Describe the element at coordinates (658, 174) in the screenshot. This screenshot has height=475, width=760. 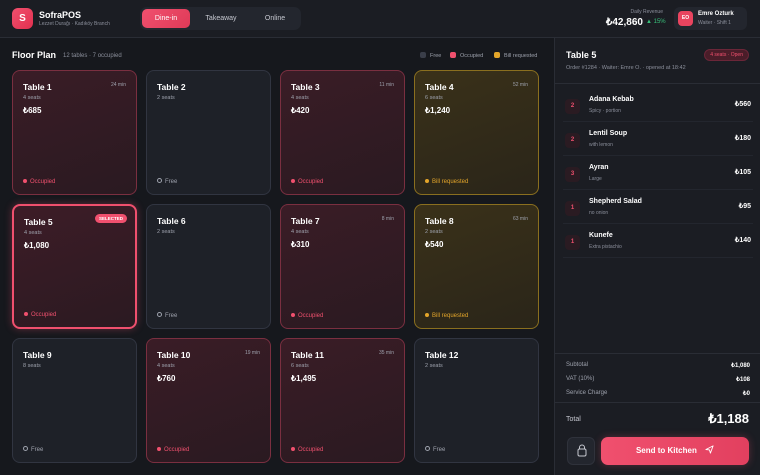
I see `order-item: 3 Ayran Large ₺105` at that location.